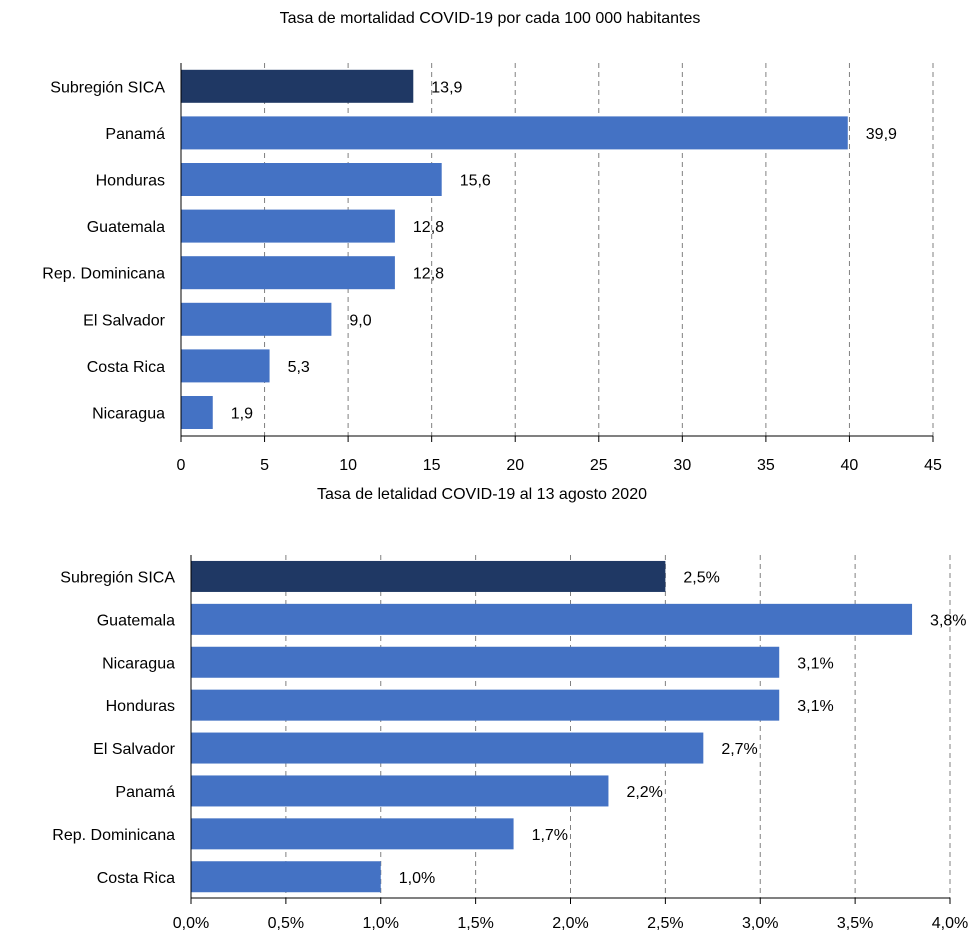  I want to click on data-label: 39,9, so click(881, 134).